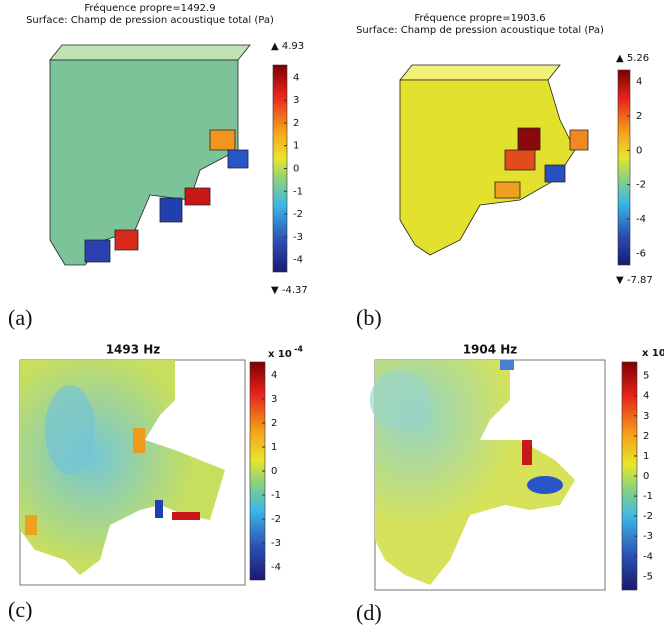  What do you see at coordinates (133, 350) in the screenshot?
I see `panel-title: 1493 Hz` at bounding box center [133, 350].